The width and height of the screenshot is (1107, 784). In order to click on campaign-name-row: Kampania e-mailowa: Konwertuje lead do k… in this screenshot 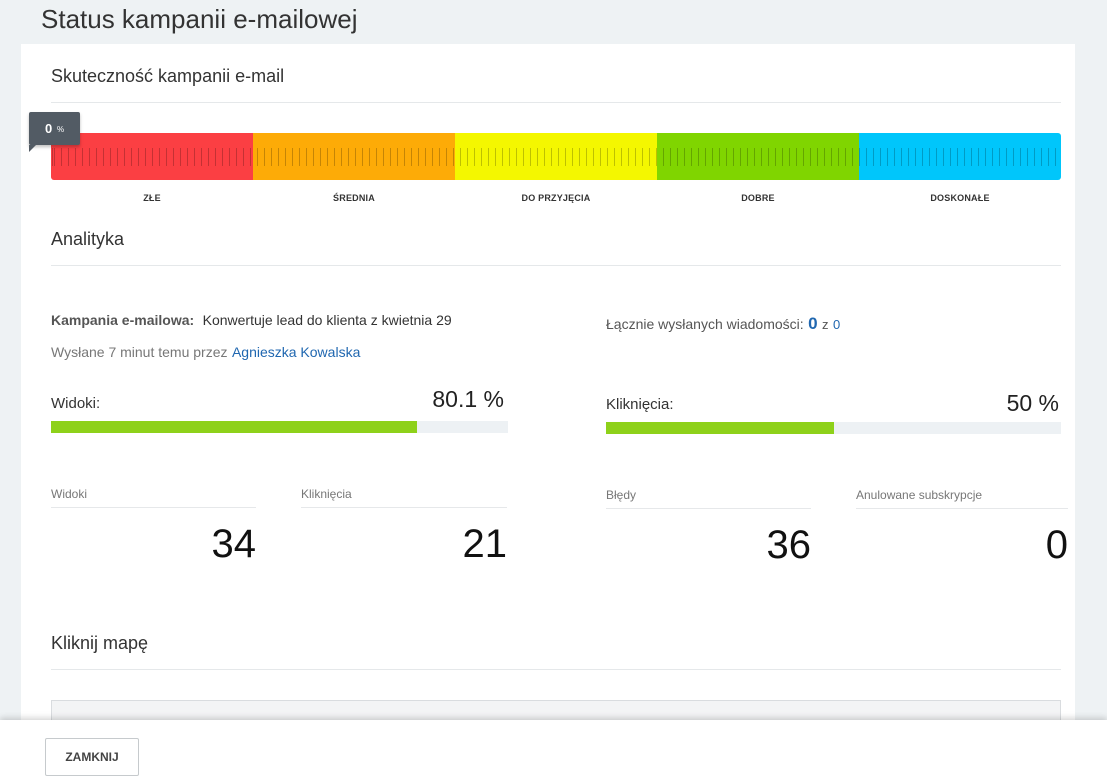, I will do `click(251, 321)`.